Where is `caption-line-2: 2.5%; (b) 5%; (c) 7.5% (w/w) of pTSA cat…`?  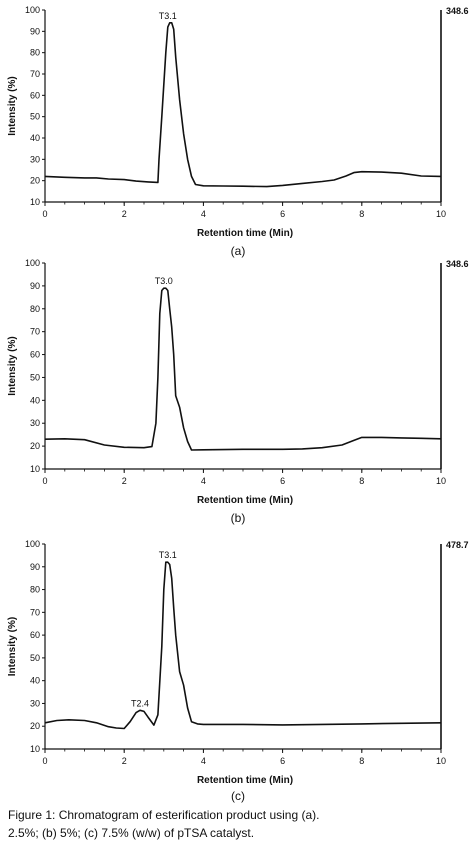 caption-line-2: 2.5%; (b) 5%; (c) 7.5% (w/w) of pTSA cat… is located at coordinates (131, 833).